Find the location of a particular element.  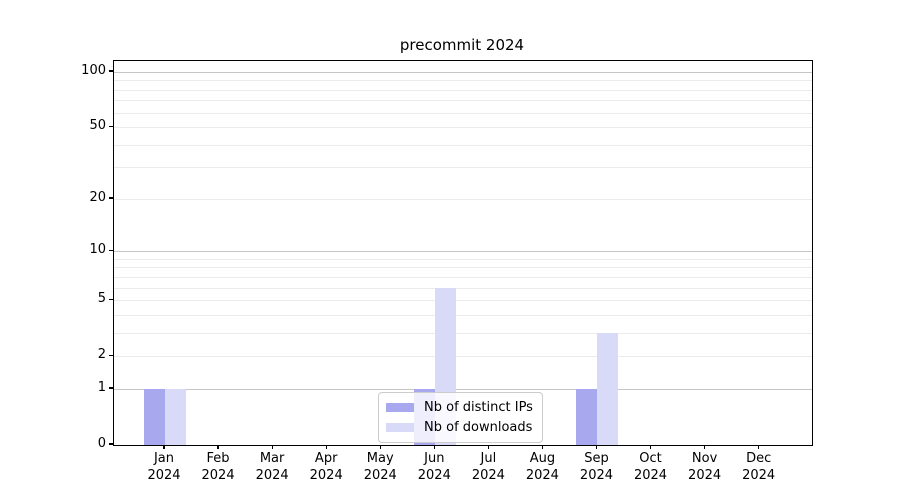

y-tick-label: 0 is located at coordinates (101, 443).